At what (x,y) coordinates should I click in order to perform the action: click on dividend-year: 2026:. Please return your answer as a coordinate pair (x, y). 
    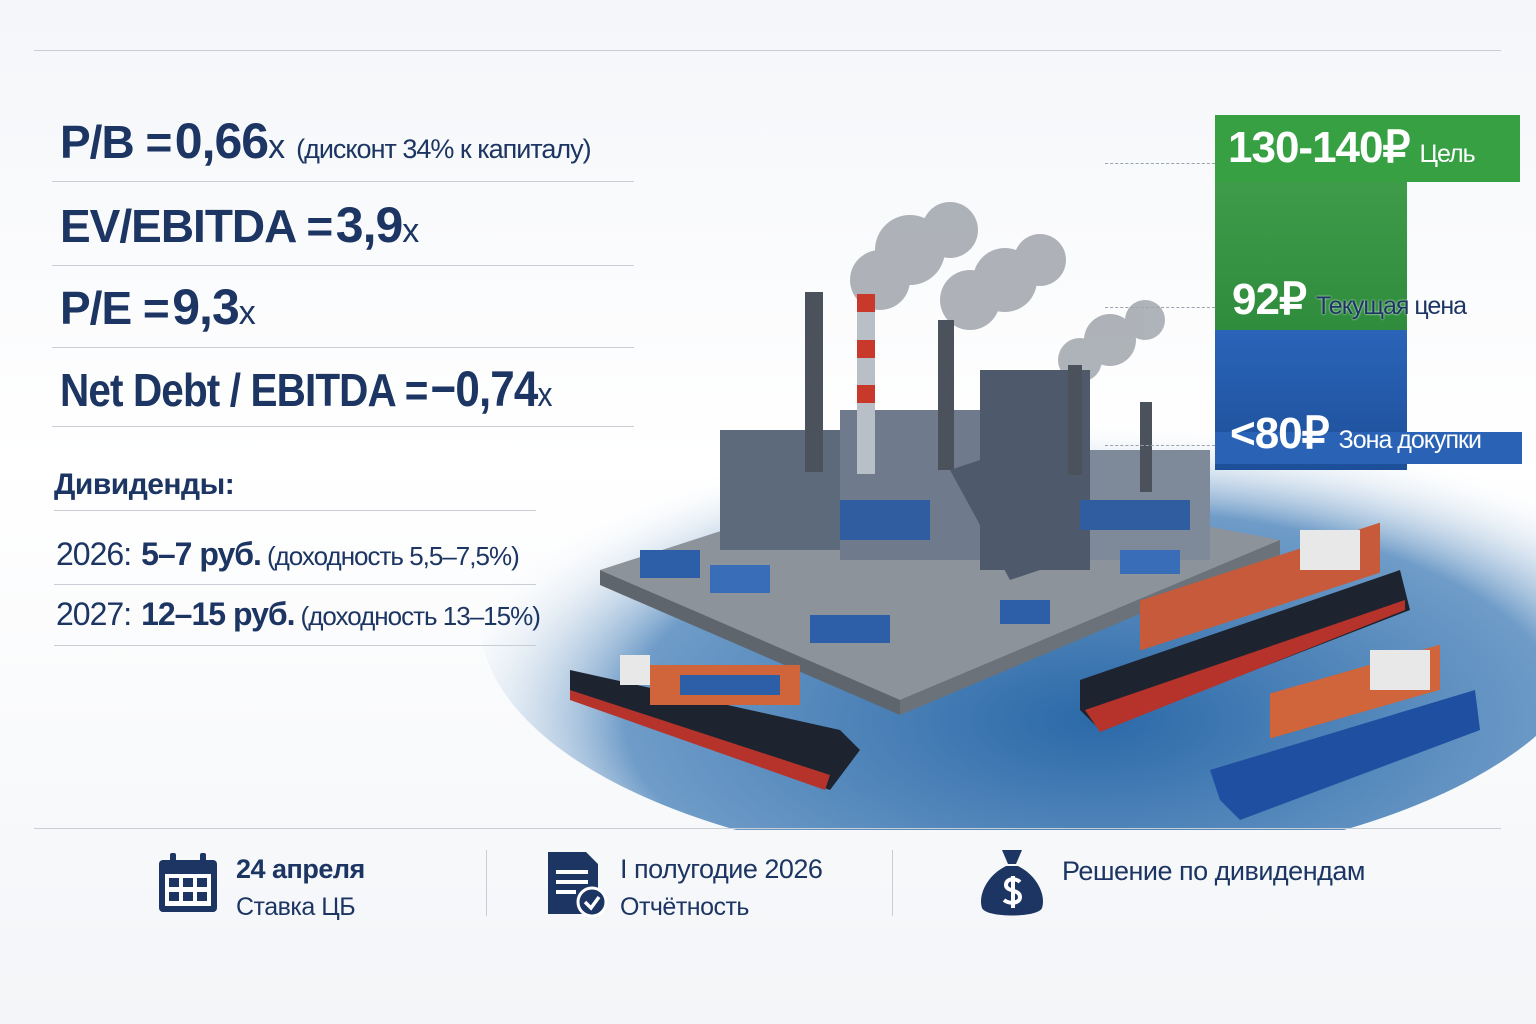
    Looking at the image, I should click on (94, 554).